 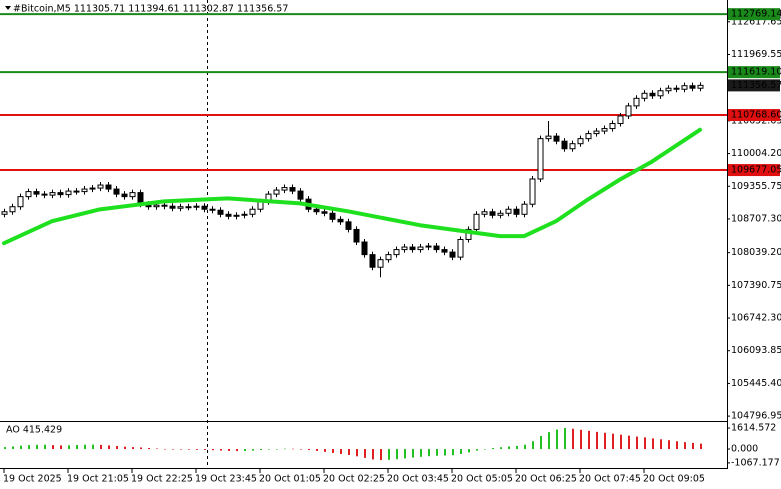 What do you see at coordinates (756, 14) in the screenshot?
I see `level-label: 112769.14` at bounding box center [756, 14].